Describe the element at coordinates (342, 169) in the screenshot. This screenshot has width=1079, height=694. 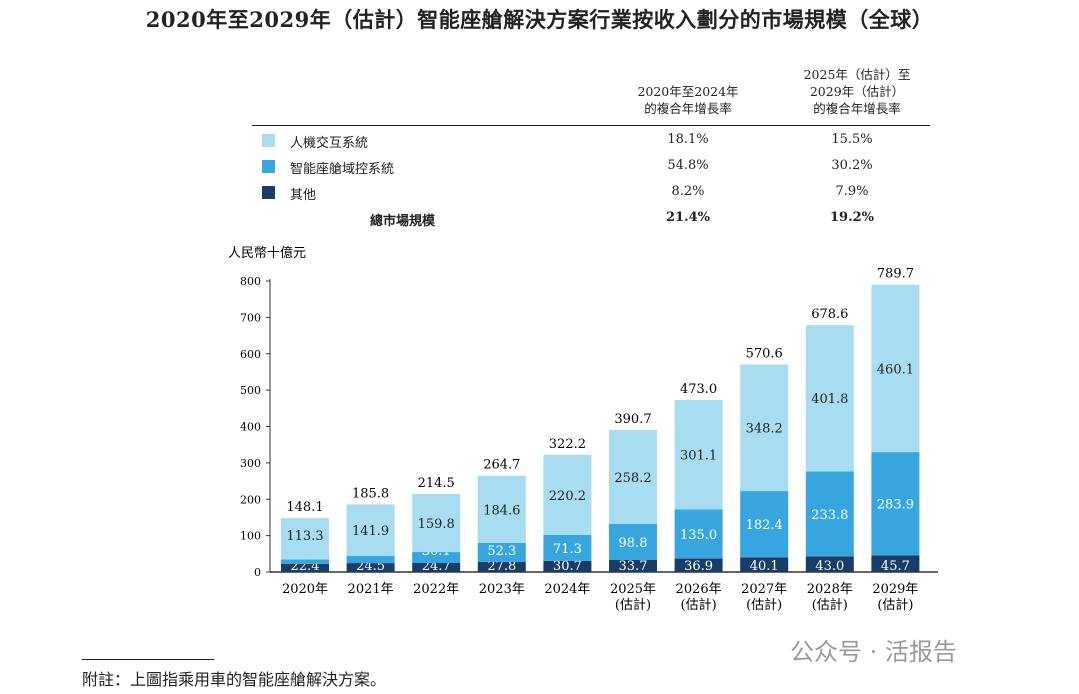
I see `legend-label: 智能座艙域控系統` at that location.